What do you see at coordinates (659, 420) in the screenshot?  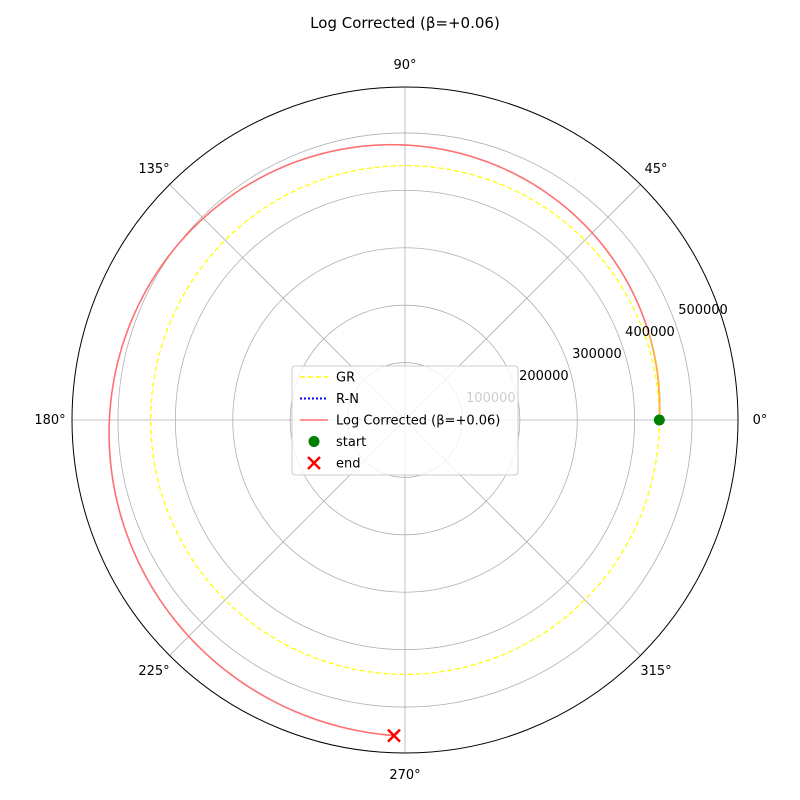 I see `start-marker` at bounding box center [659, 420].